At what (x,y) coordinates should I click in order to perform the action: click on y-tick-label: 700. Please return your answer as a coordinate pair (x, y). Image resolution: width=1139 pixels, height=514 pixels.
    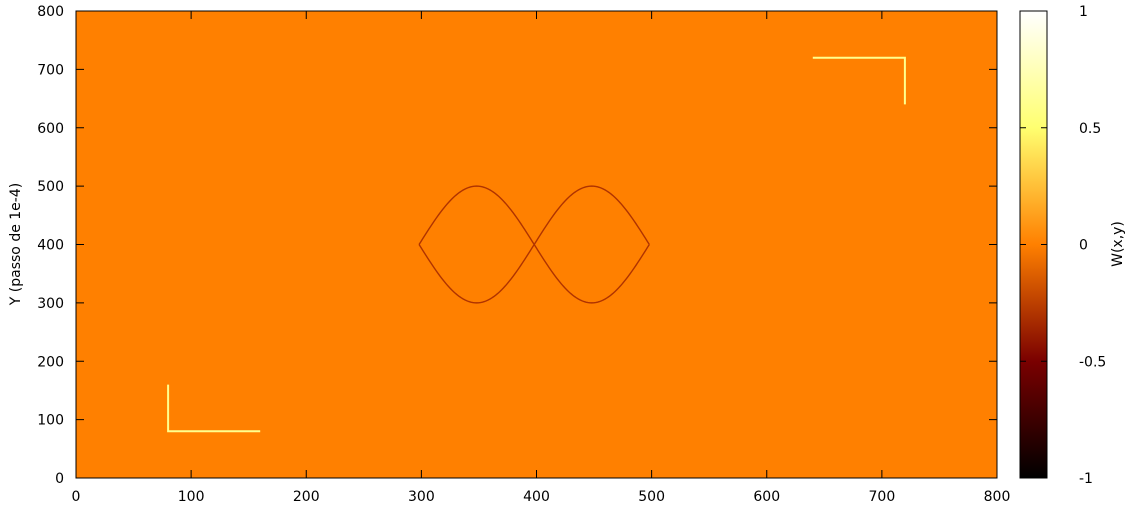
    Looking at the image, I should click on (50, 70).